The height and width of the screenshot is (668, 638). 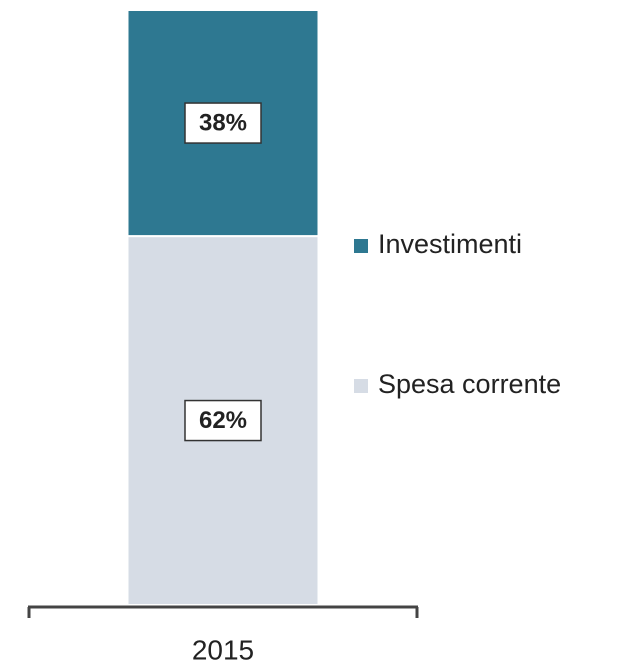 I want to click on x-tick-label: 2015, so click(x=223, y=649).